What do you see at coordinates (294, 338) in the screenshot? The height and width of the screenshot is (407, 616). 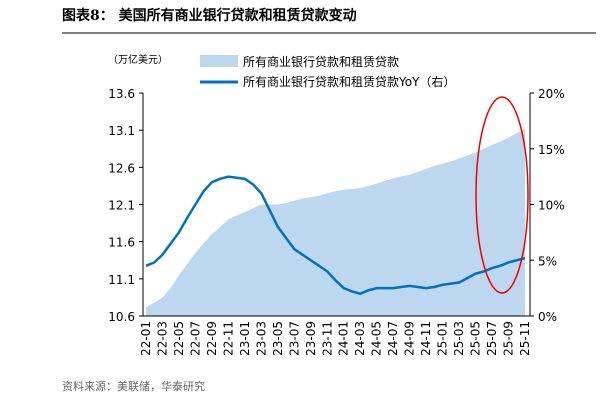 I see `x-tick-label: 23-07` at bounding box center [294, 338].